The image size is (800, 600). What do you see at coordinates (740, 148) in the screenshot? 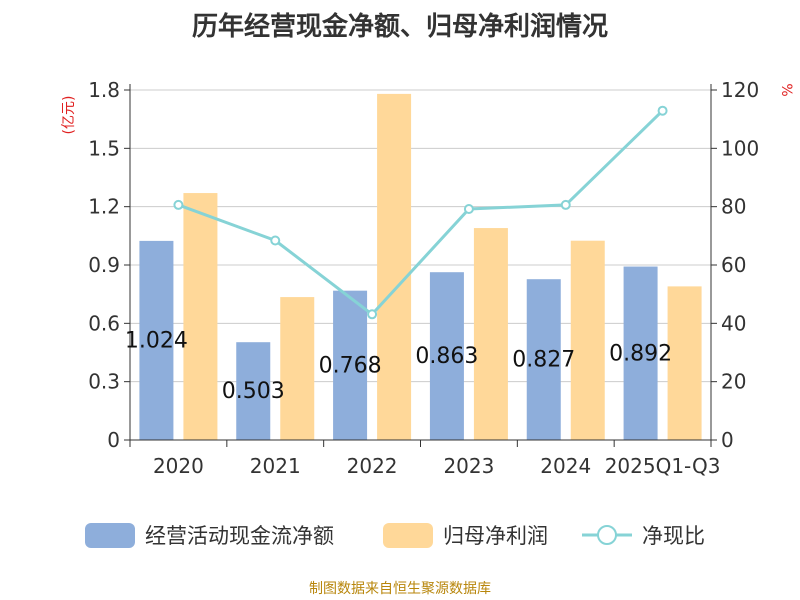
I see `y-right-tick-label: 100` at bounding box center [740, 148].